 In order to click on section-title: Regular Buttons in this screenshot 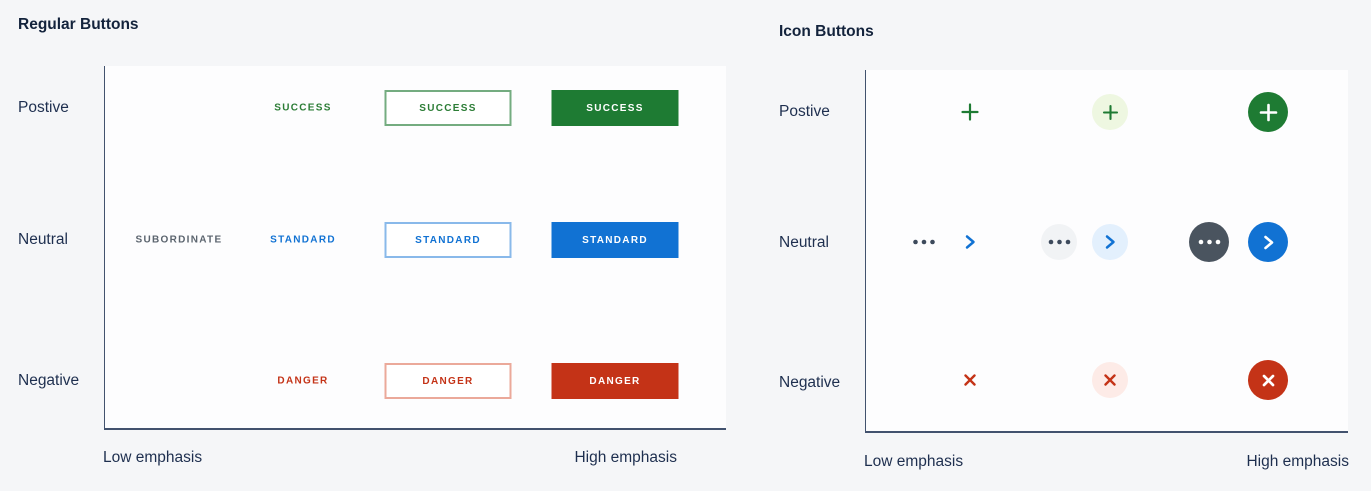, I will do `click(78, 24)`.